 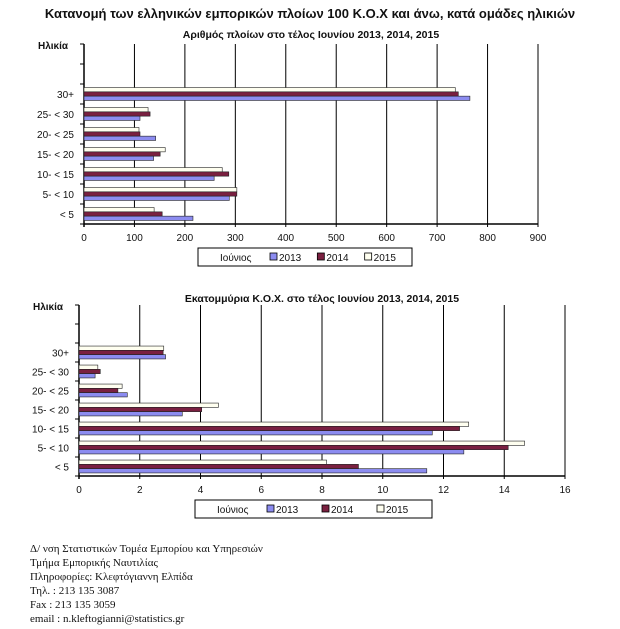 What do you see at coordinates (322, 490) in the screenshot?
I see `x-tick-label: 8` at bounding box center [322, 490].